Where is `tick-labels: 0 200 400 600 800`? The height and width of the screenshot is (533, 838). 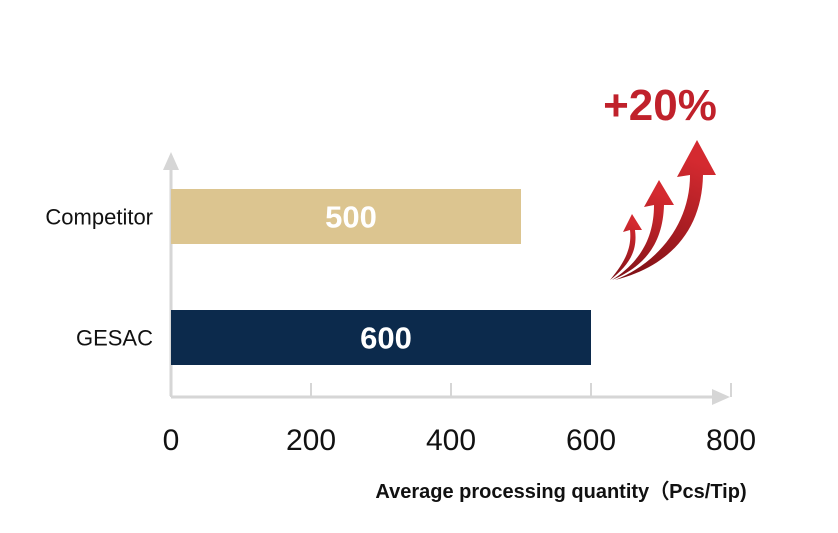
tick-labels: 0 200 400 600 800 is located at coordinates (459, 440).